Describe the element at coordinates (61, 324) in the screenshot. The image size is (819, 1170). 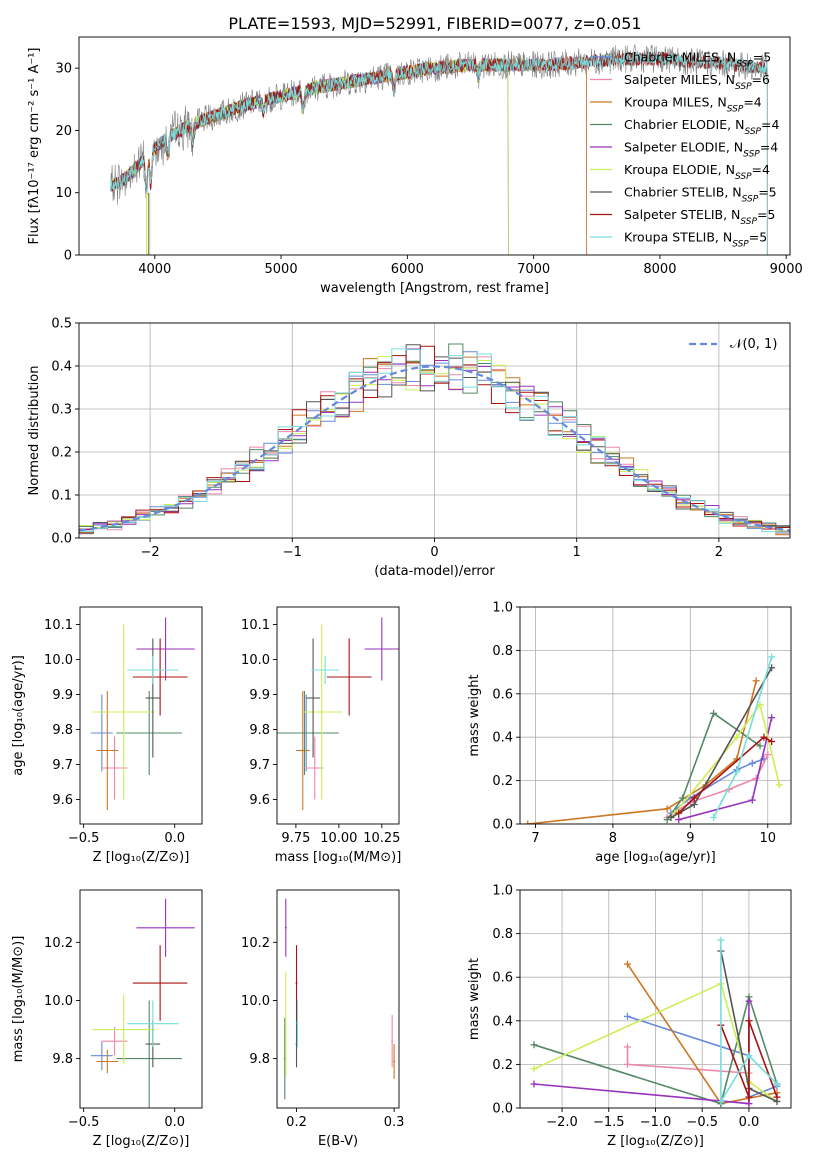
I see `y-tick-label: 0.5` at that location.